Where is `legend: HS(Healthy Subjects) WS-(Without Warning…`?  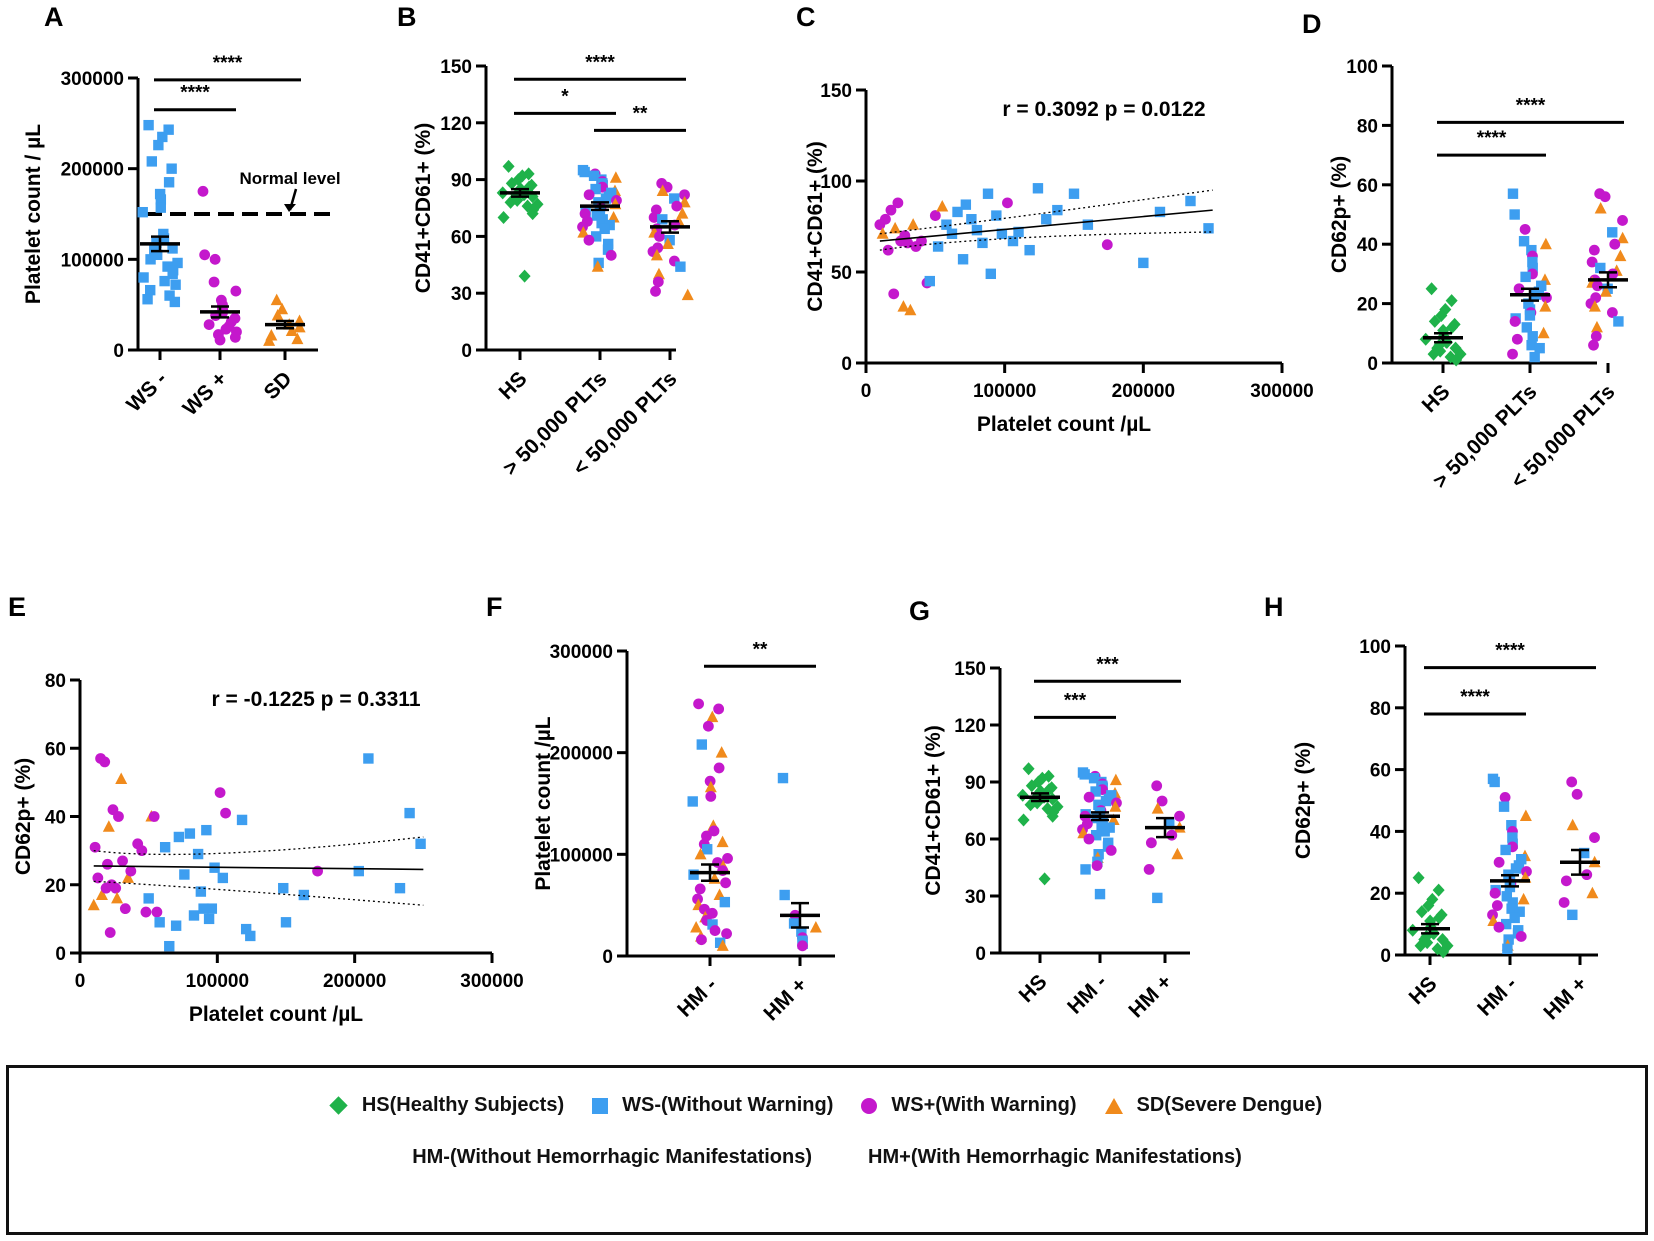 legend: HS(Healthy Subjects) WS-(Without Warning… is located at coordinates (827, 1150).